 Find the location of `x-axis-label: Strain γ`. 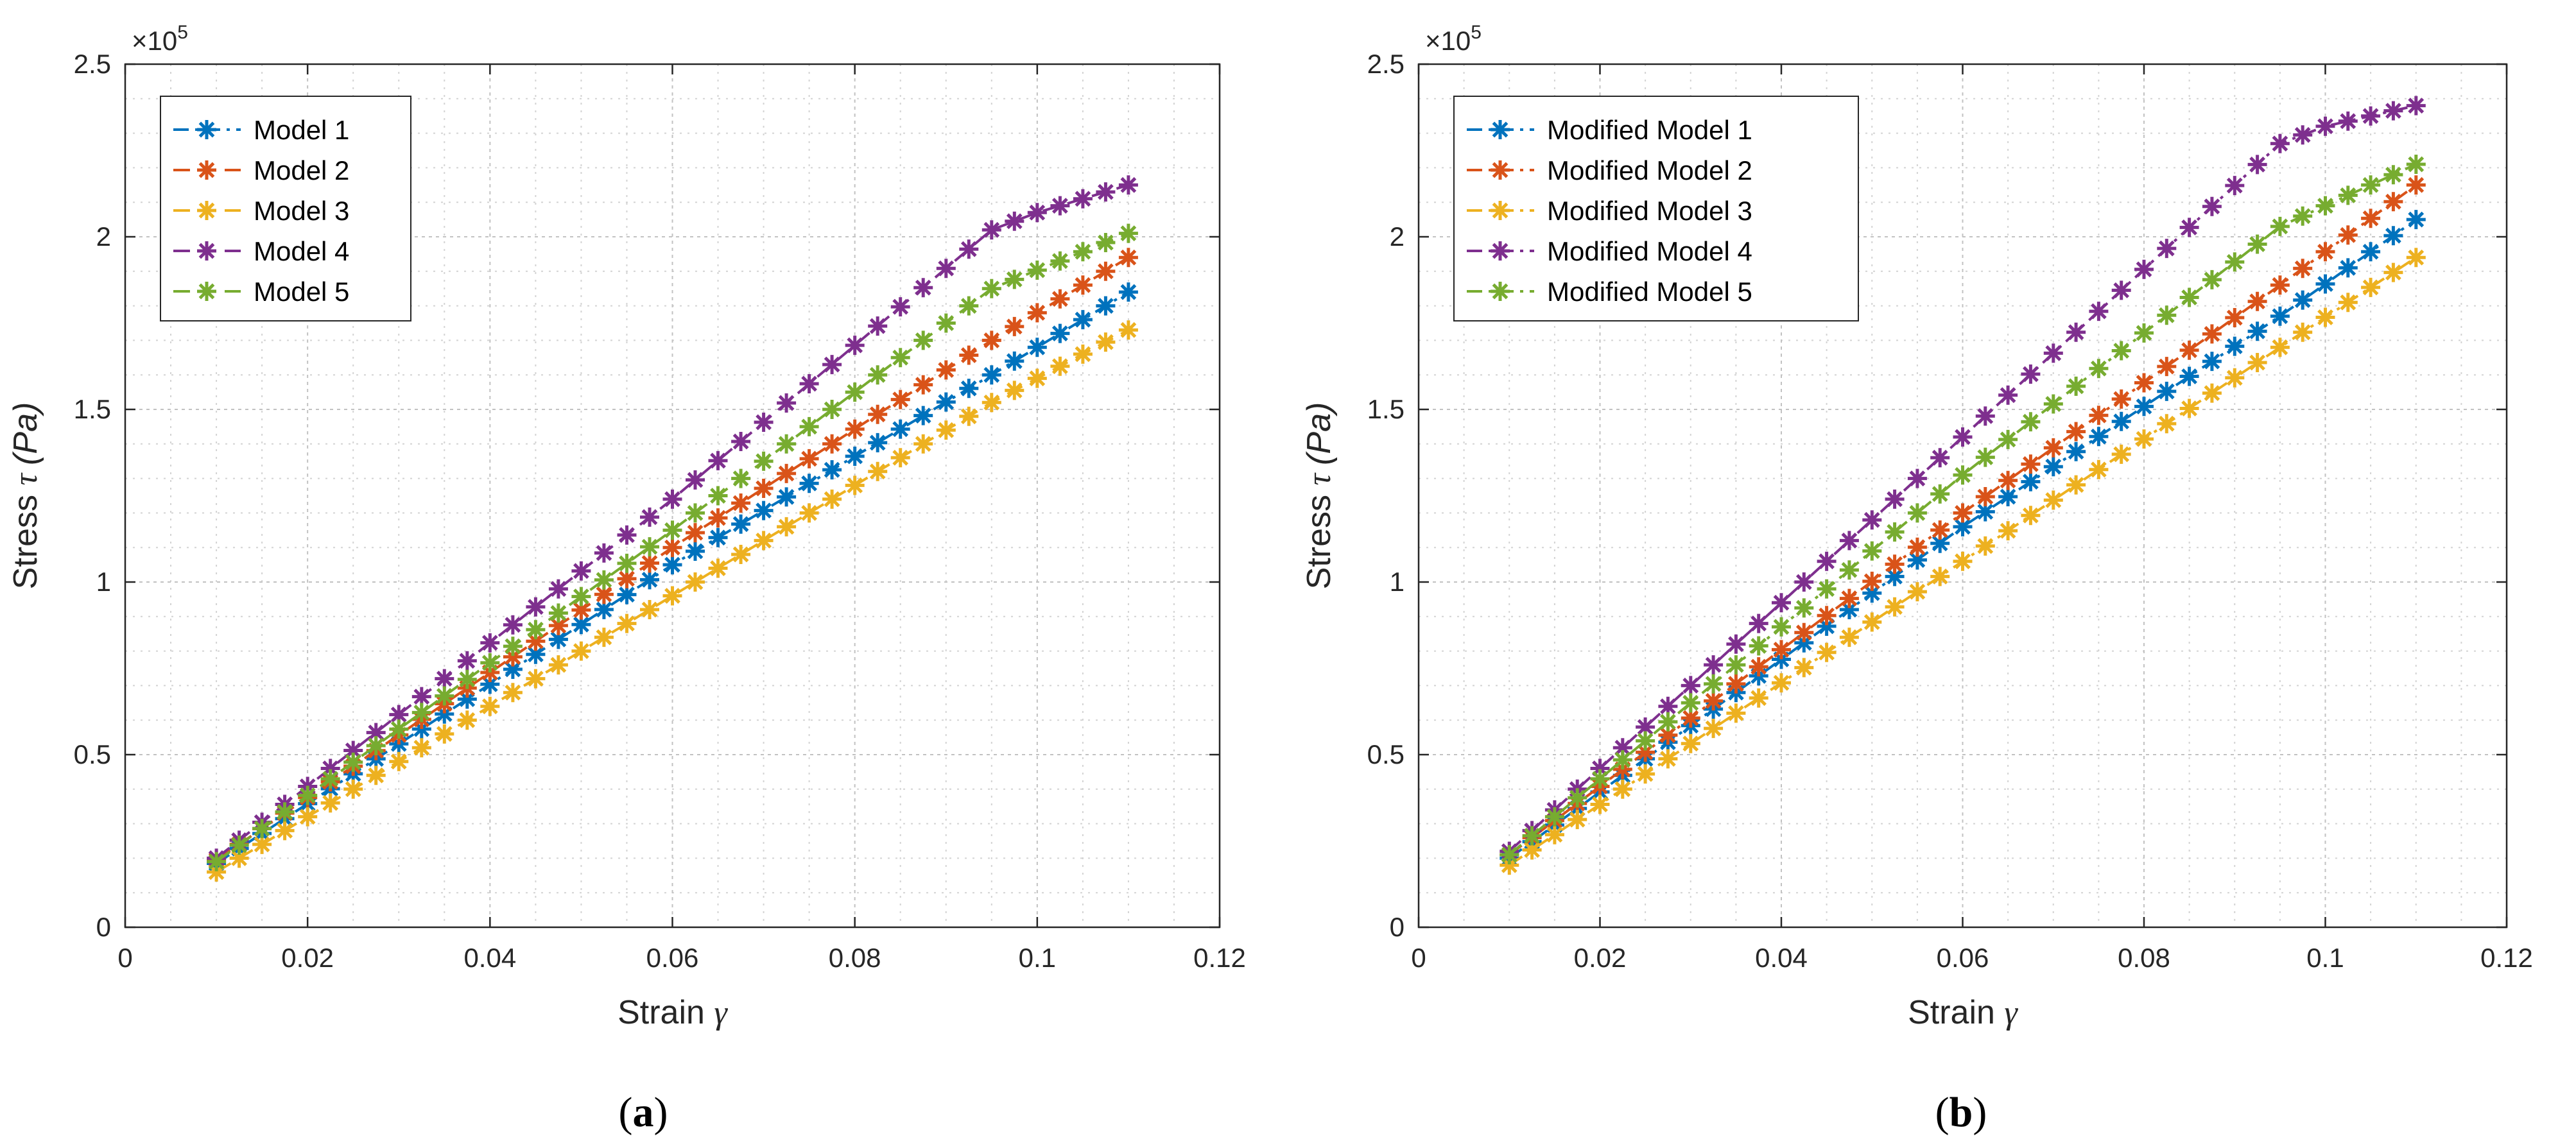

x-axis-label: Strain γ is located at coordinates (1963, 1012).